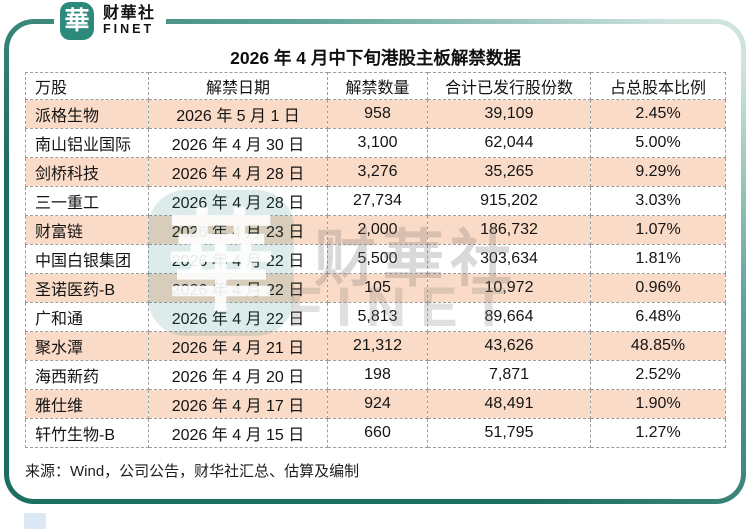  I want to click on cell-value: 3,276, so click(377, 172).